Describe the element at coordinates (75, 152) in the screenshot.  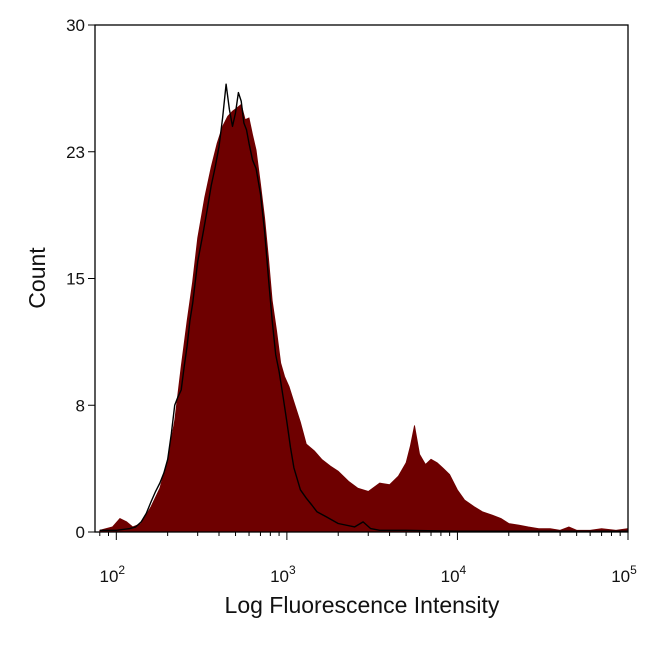
I see `y-tick-label: 23` at that location.